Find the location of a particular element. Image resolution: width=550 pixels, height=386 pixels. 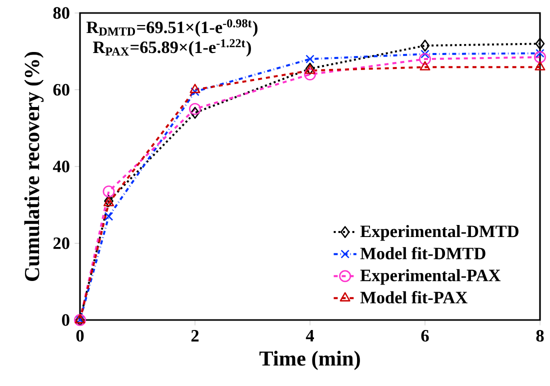

y-axis-title: Cumulative recovery (%) is located at coordinates (34, 166).